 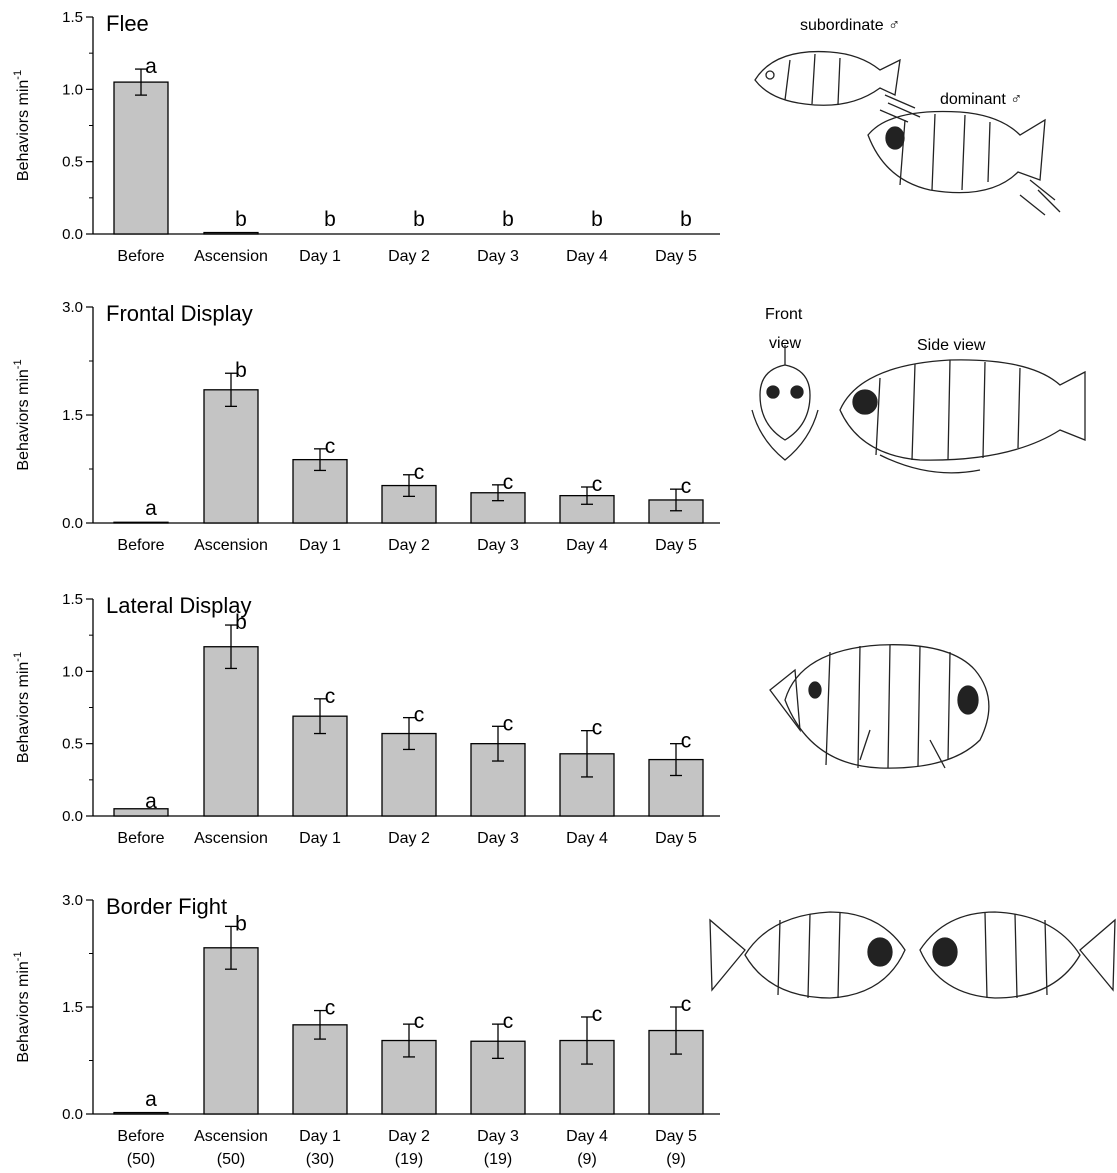 I want to click on lateral-illustration, so click(x=879, y=706).